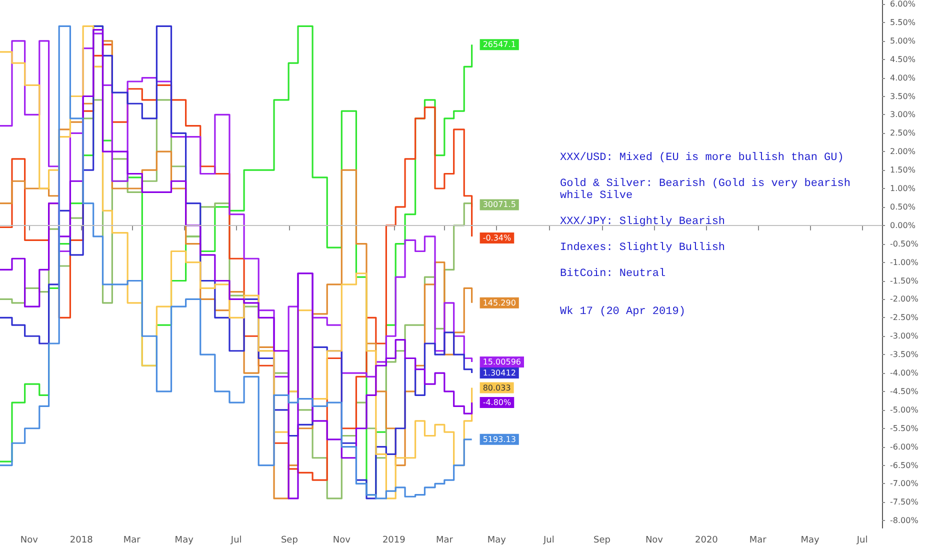 The width and height of the screenshot is (932, 550). I want to click on y-tick-label: -4.50%, so click(904, 391).